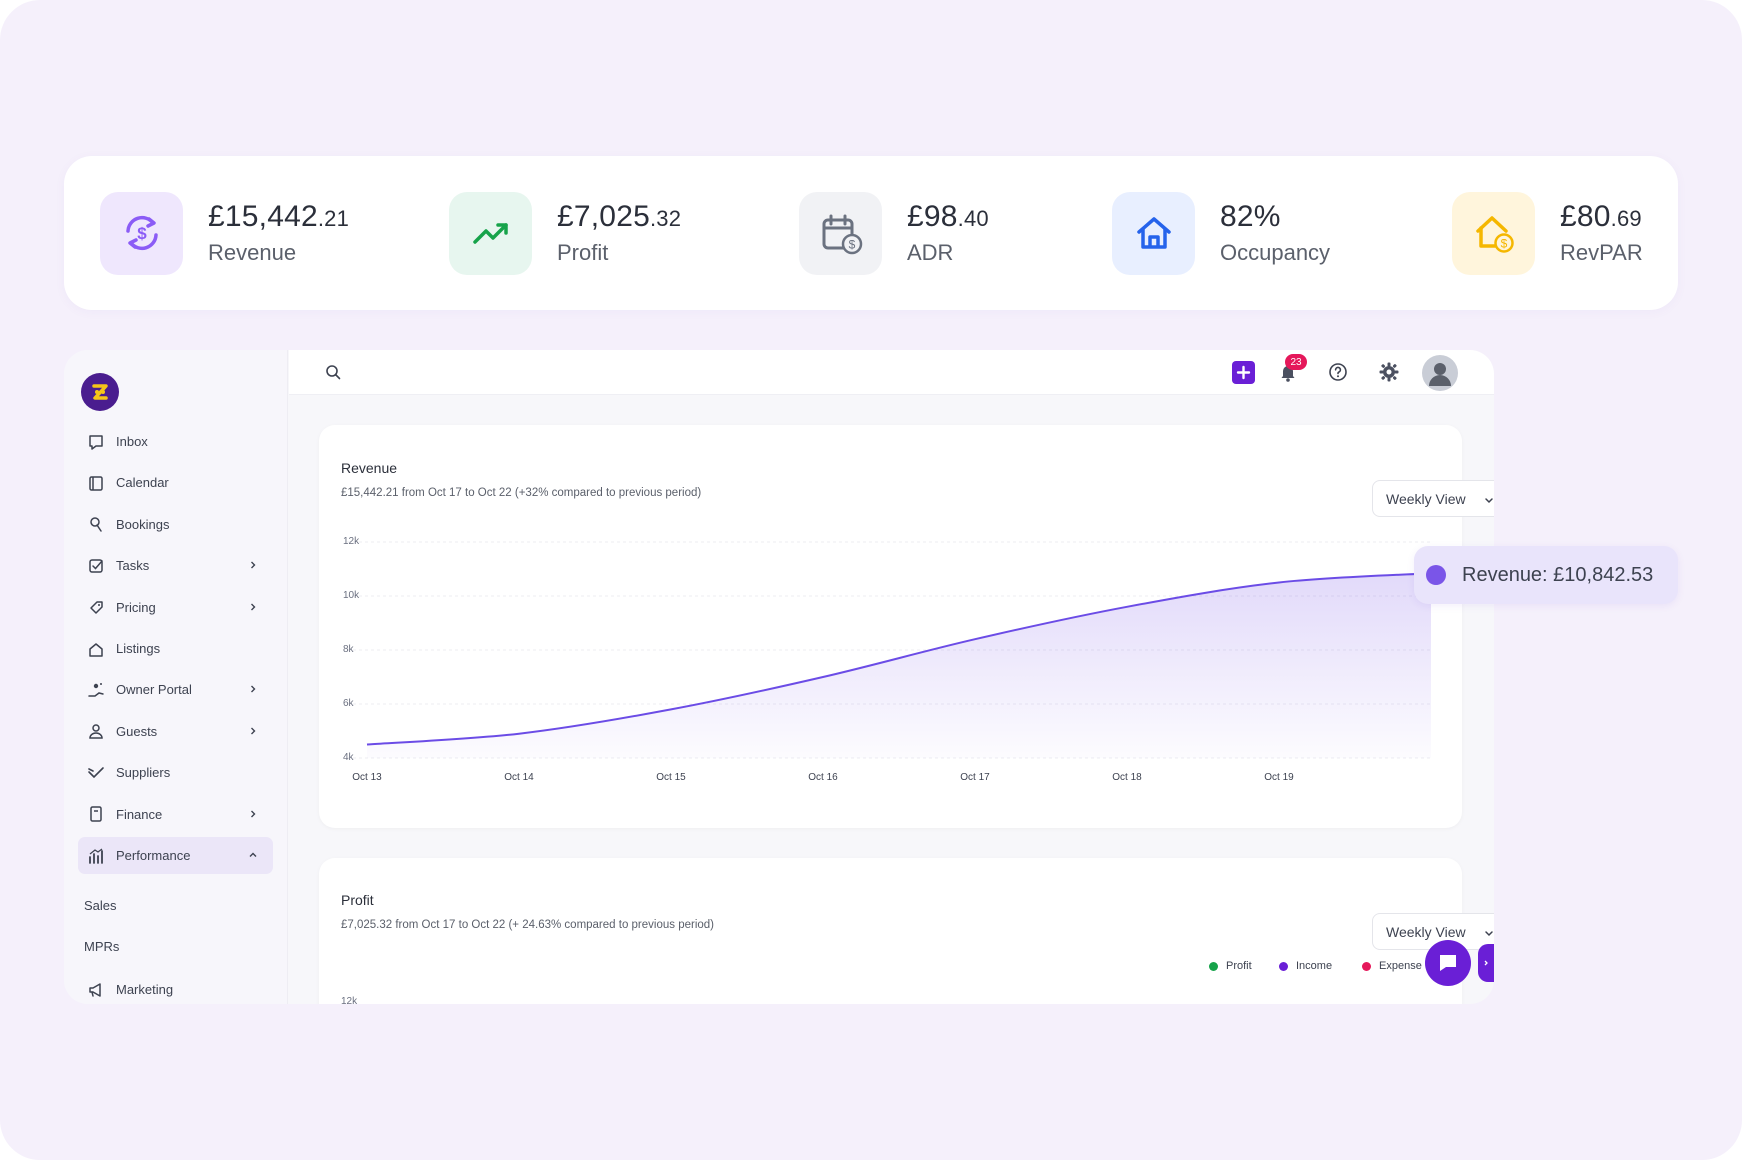  I want to click on owner-portal-icon, so click(96, 690).